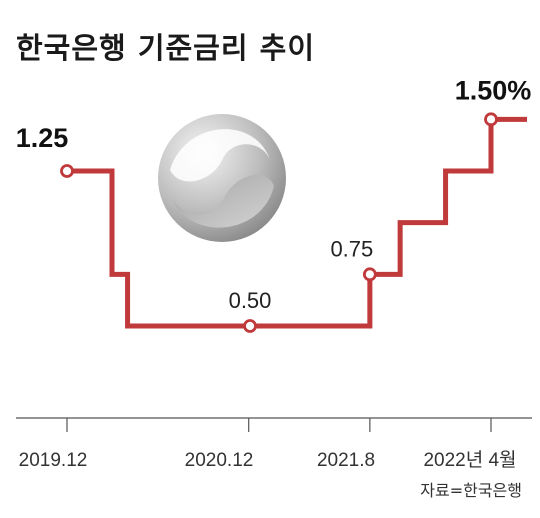 The height and width of the screenshot is (518, 540). I want to click on bank-of-korea-emblem-icon, so click(222, 178).